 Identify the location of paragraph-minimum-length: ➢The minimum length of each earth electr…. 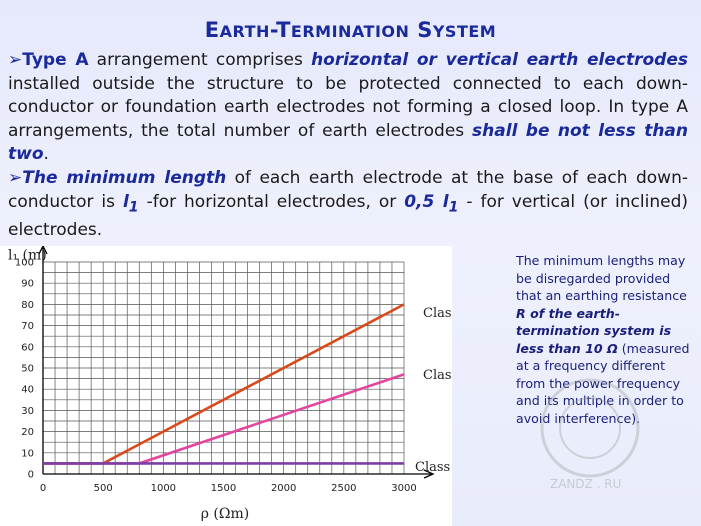
(348, 204).